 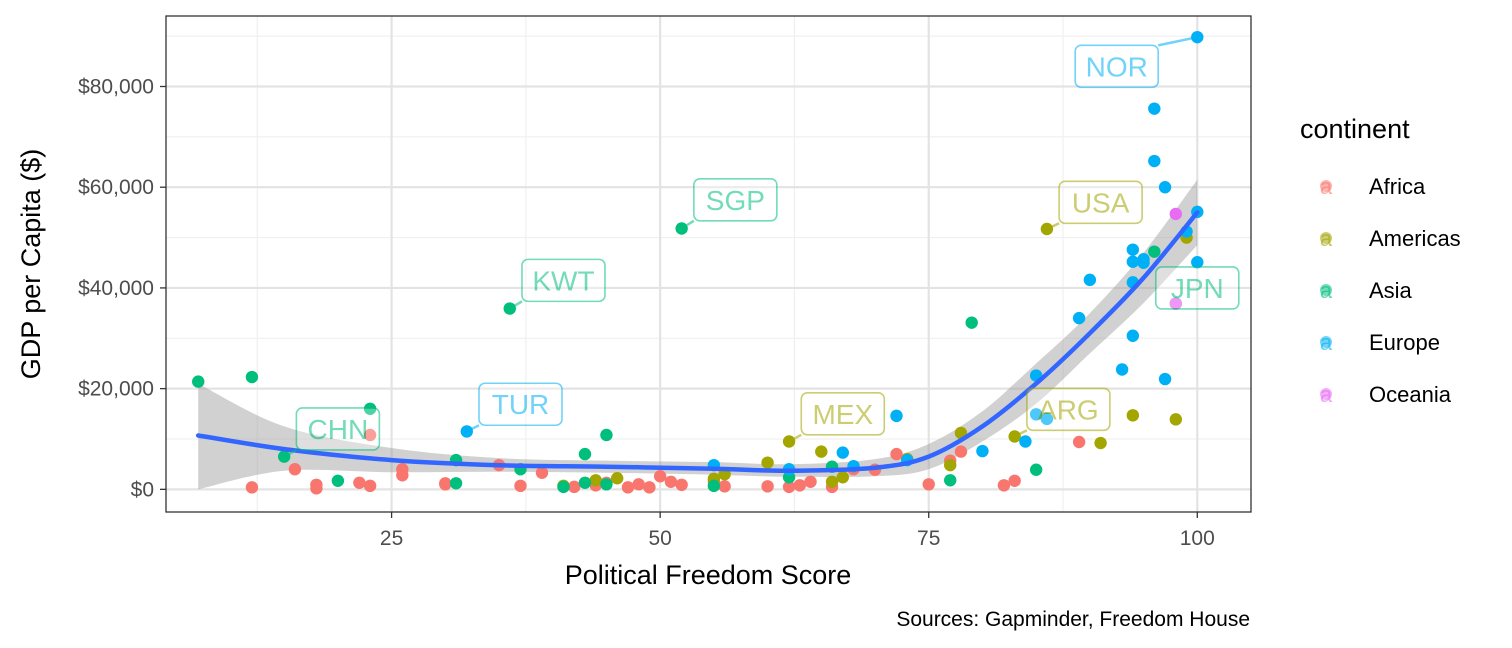 What do you see at coordinates (797, 531) in the screenshot?
I see `x-axis: 25 50 75 100` at bounding box center [797, 531].